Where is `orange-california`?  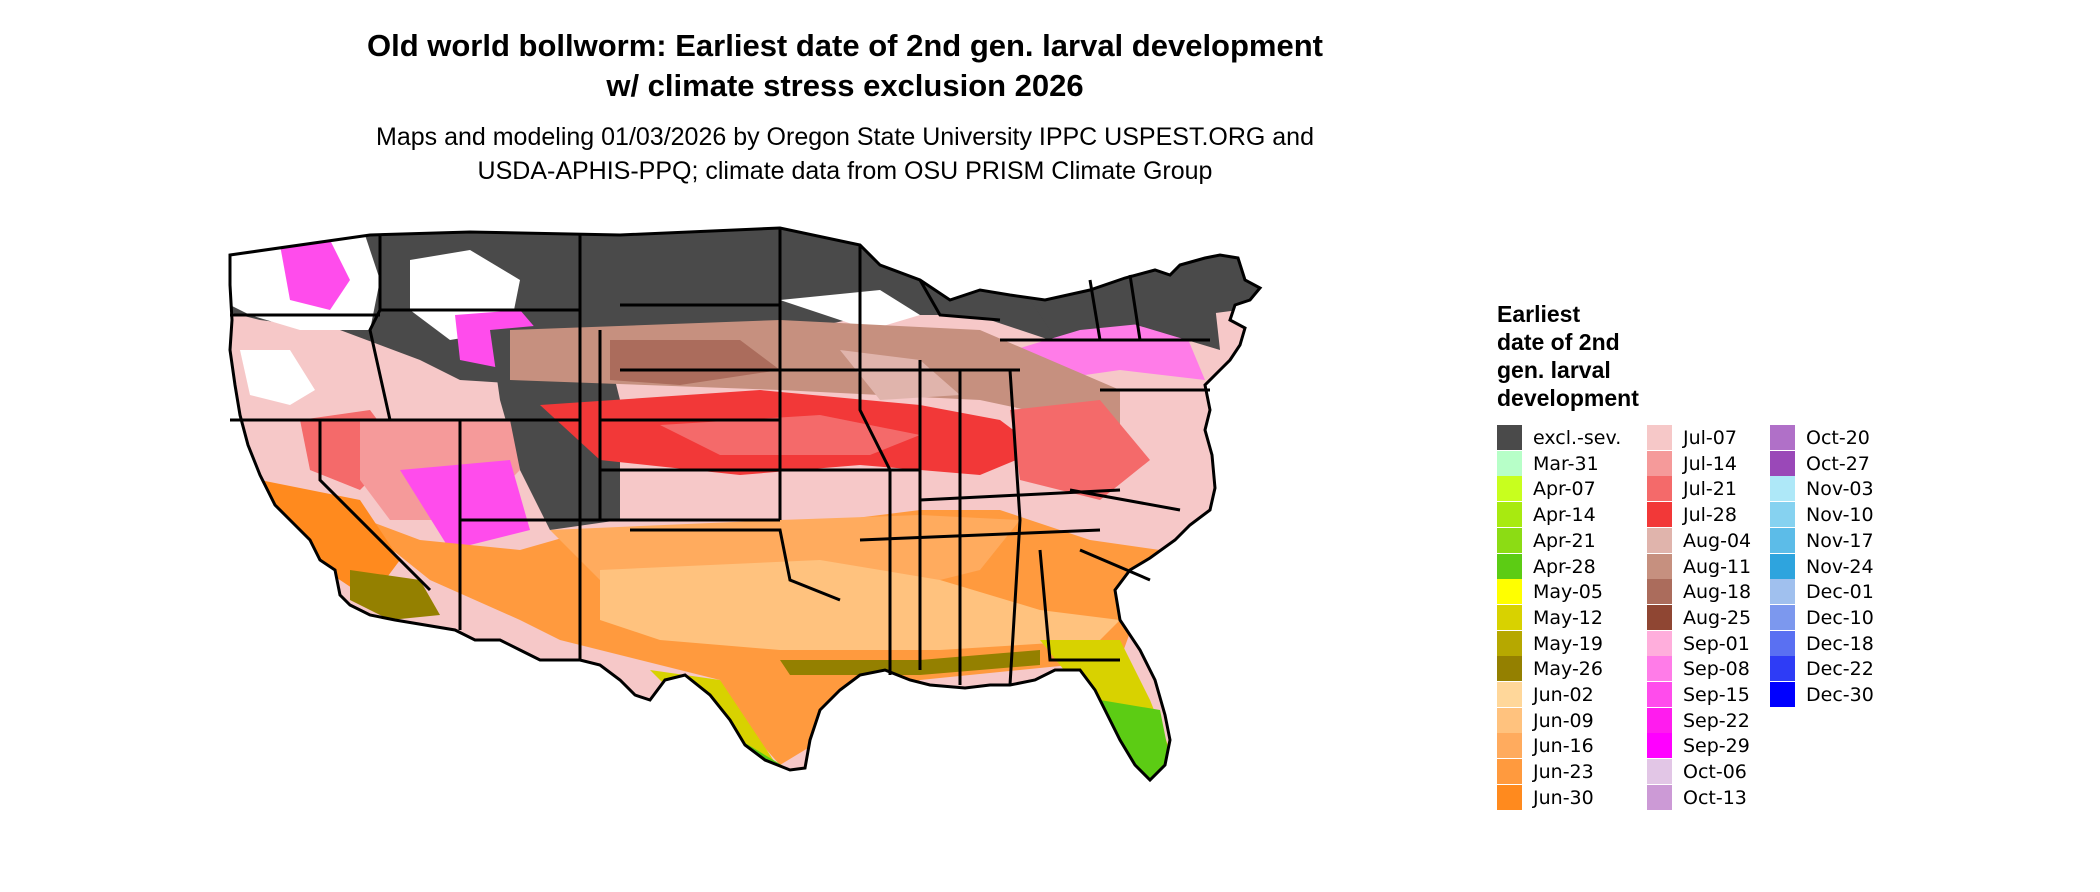
orange-california is located at coordinates (330, 540).